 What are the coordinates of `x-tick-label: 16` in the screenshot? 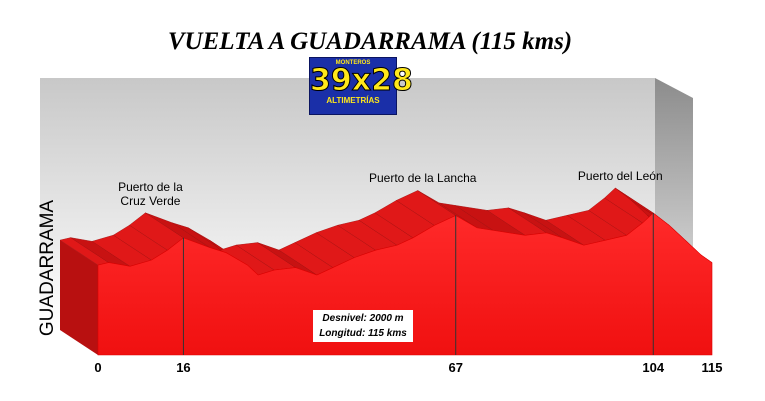 It's located at (183, 367).